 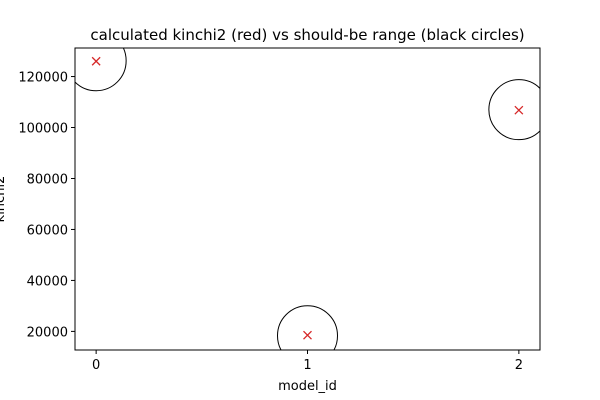 What do you see at coordinates (43, 78) in the screenshot?
I see `y-tick-label: 120000` at bounding box center [43, 78].